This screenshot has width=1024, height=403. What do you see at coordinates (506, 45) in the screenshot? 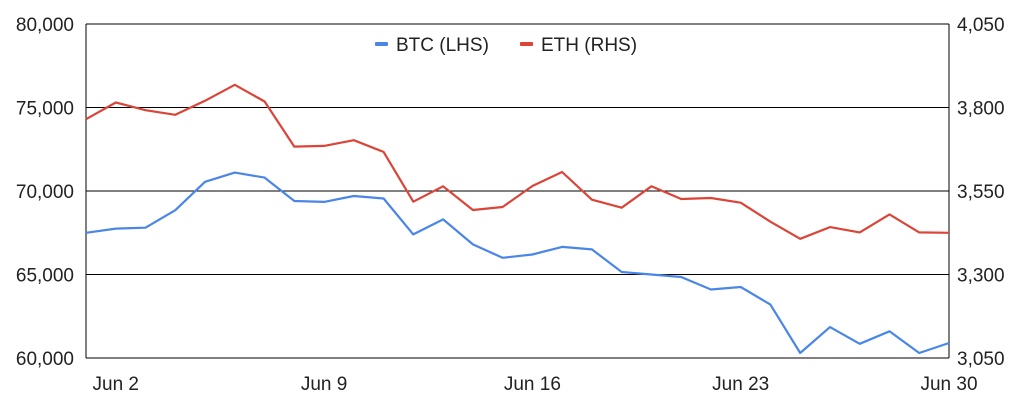
I see `legend: BTC (LHS) ETH (RHS)` at bounding box center [506, 45].